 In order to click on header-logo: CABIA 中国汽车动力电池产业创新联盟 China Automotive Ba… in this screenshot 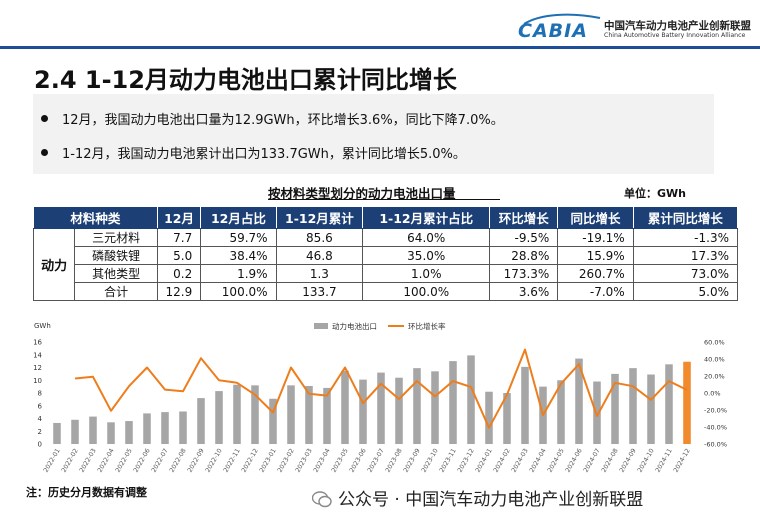, I will do `click(638, 28)`.